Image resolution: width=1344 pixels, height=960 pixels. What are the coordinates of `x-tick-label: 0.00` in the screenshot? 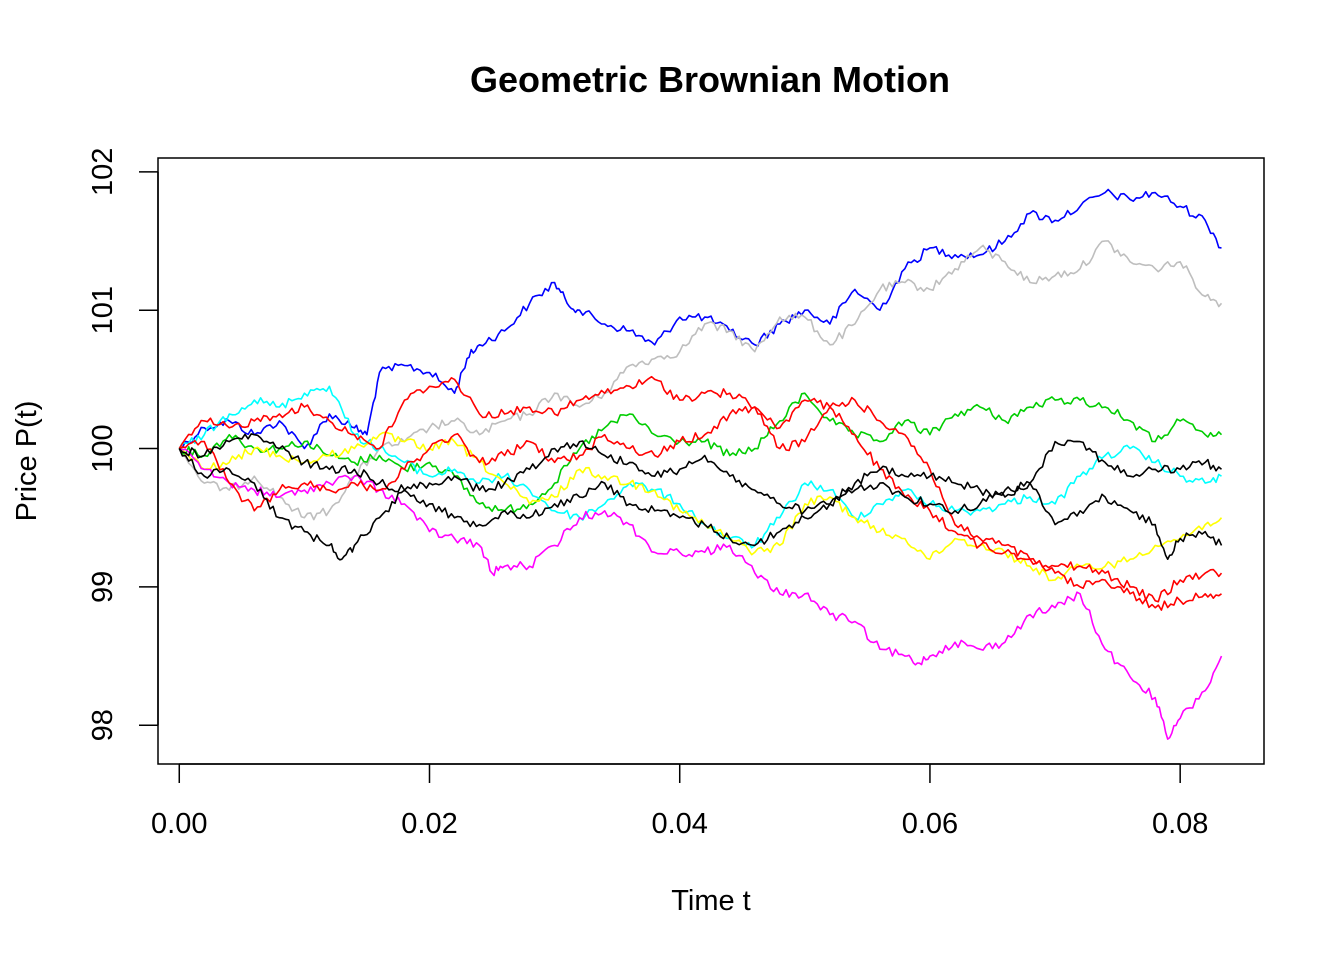 It's located at (179, 824).